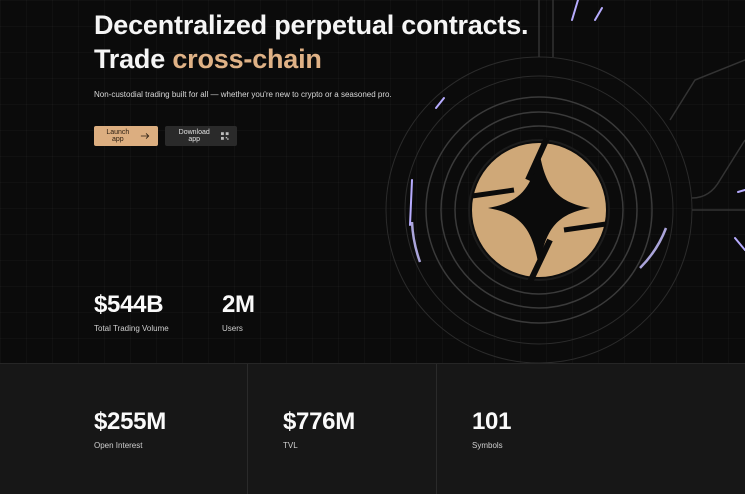 The width and height of the screenshot is (745, 494). What do you see at coordinates (319, 421) in the screenshot?
I see `stat-value: $776M` at bounding box center [319, 421].